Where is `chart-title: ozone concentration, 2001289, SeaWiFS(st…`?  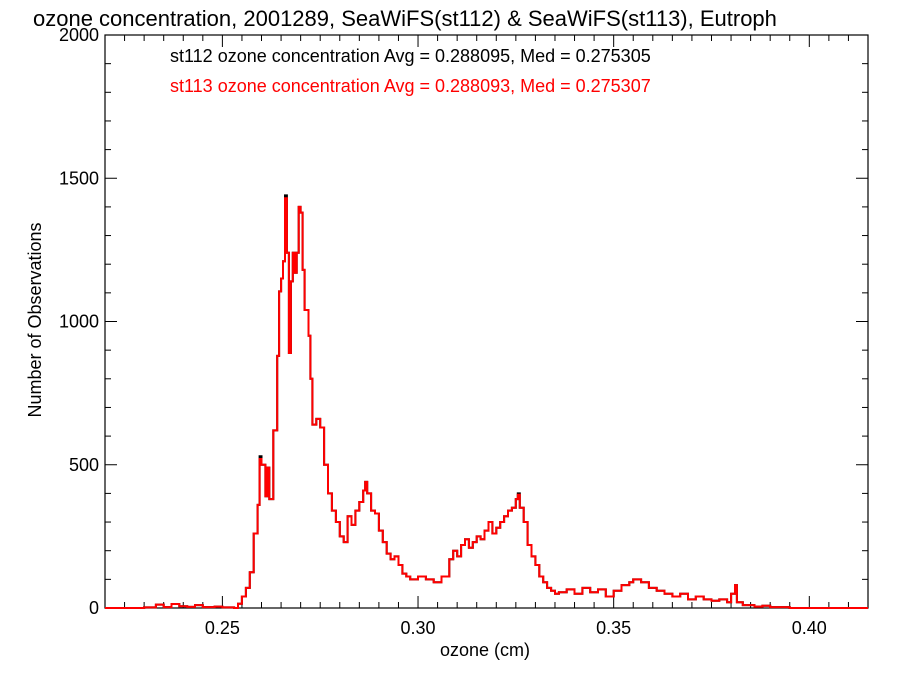
chart-title: ozone concentration, 2001289, SeaWiFS(st… is located at coordinates (405, 18).